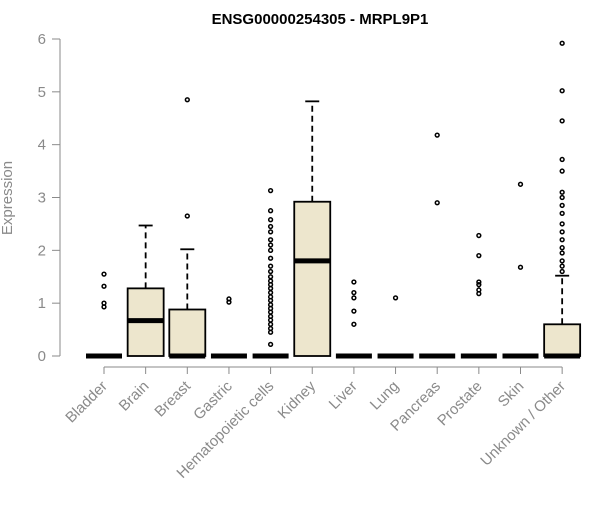 The image size is (600, 505). I want to click on x-tick-label: Liver, so click(343, 395).